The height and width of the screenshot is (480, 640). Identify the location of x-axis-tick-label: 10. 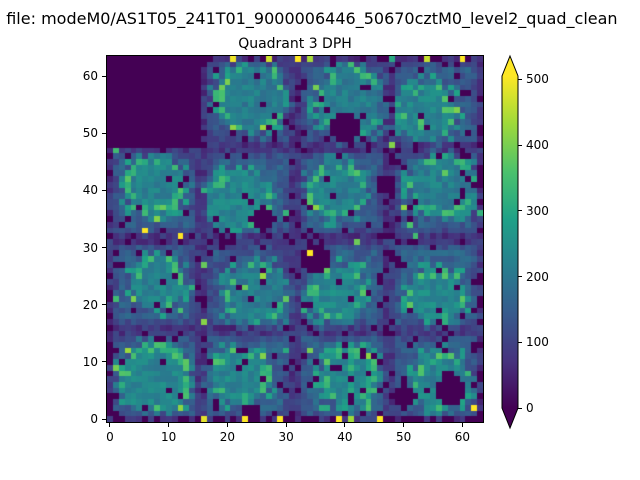
(169, 437).